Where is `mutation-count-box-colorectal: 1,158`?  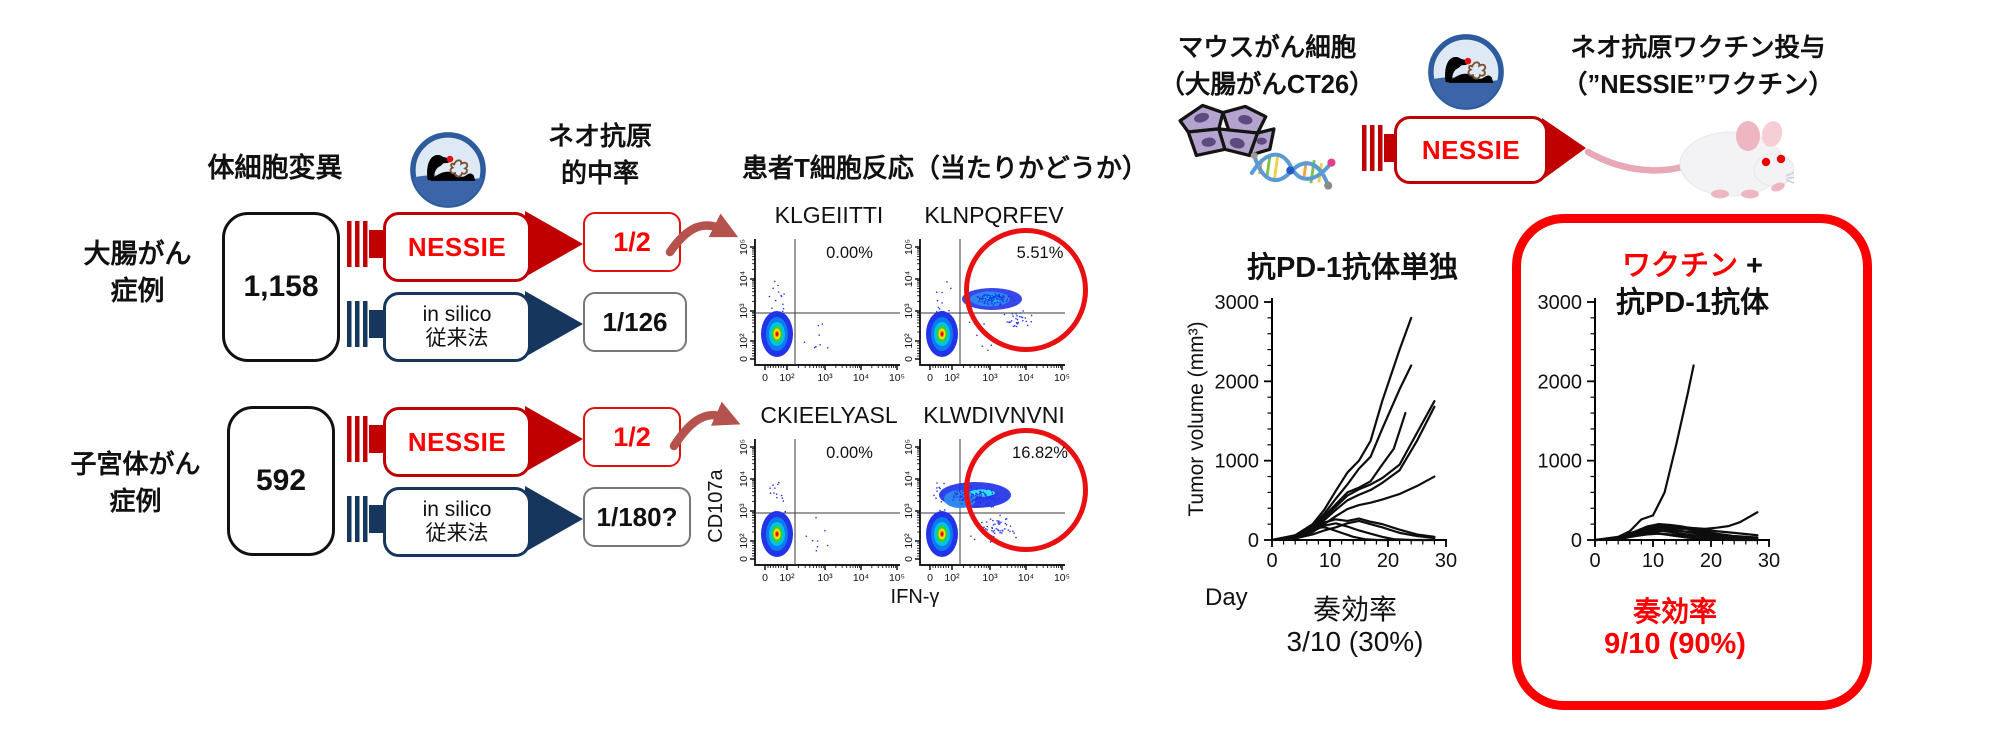
mutation-count-box-colorectal: 1,158 is located at coordinates (281, 287).